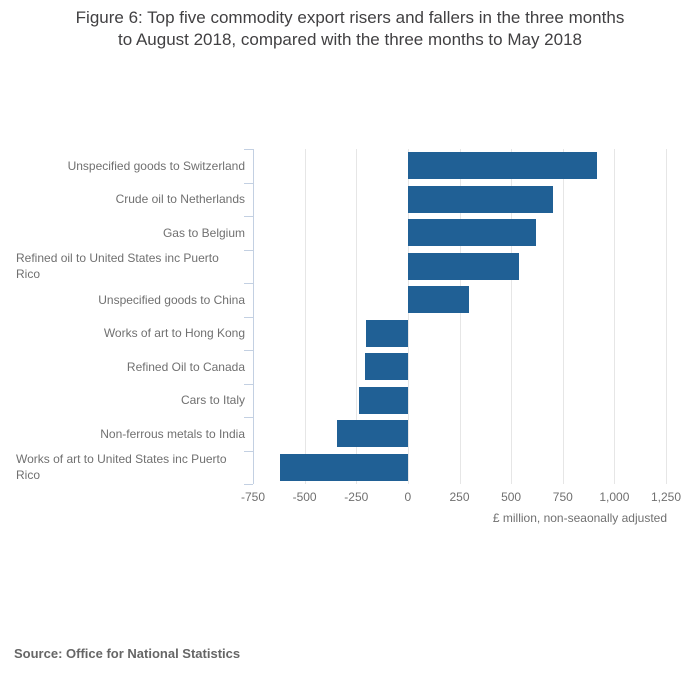 This screenshot has height=682, width=700. What do you see at coordinates (127, 653) in the screenshot?
I see `source-note: Source: Office for National Statistics` at bounding box center [127, 653].